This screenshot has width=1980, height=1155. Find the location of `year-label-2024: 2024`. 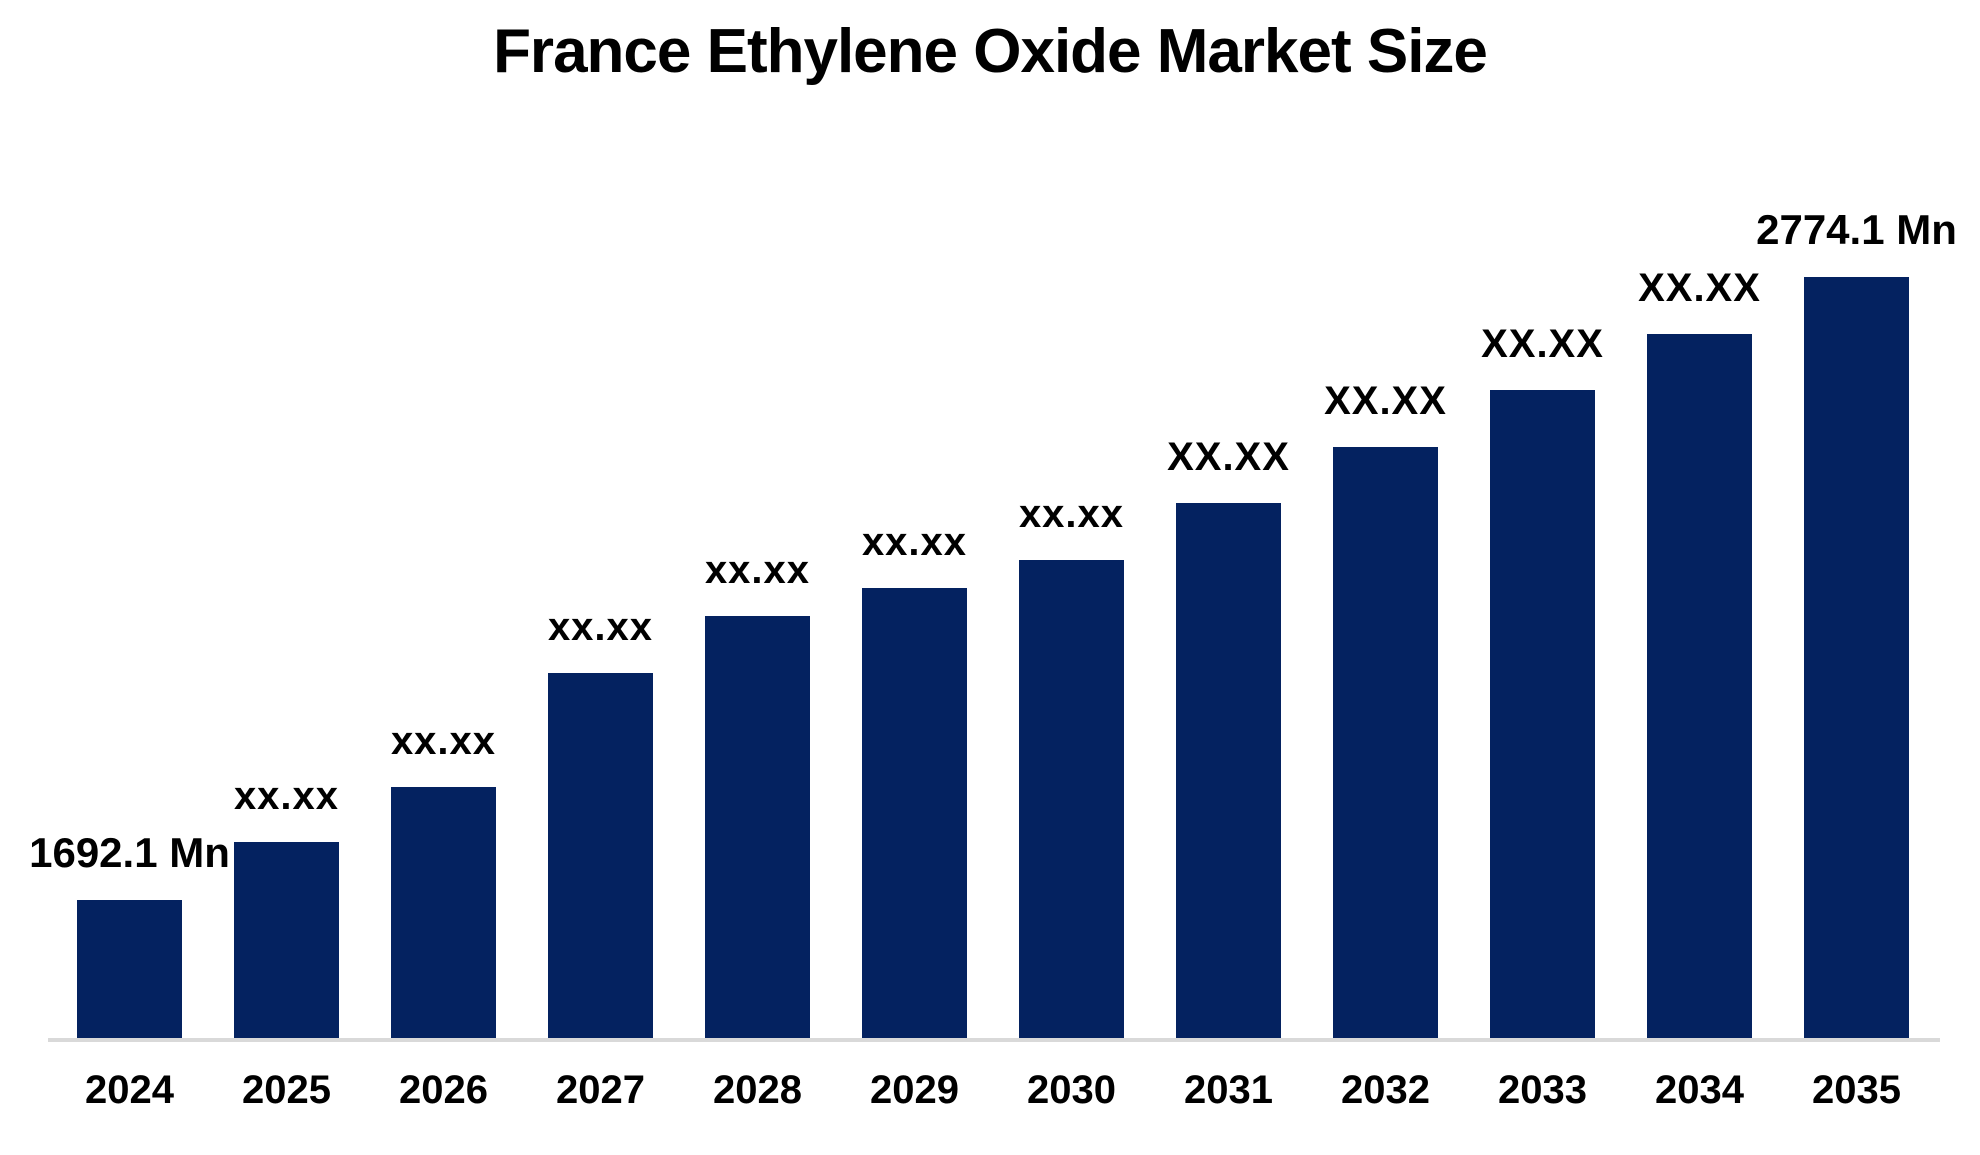

year-label-2024: 2024 is located at coordinates (129, 1090).